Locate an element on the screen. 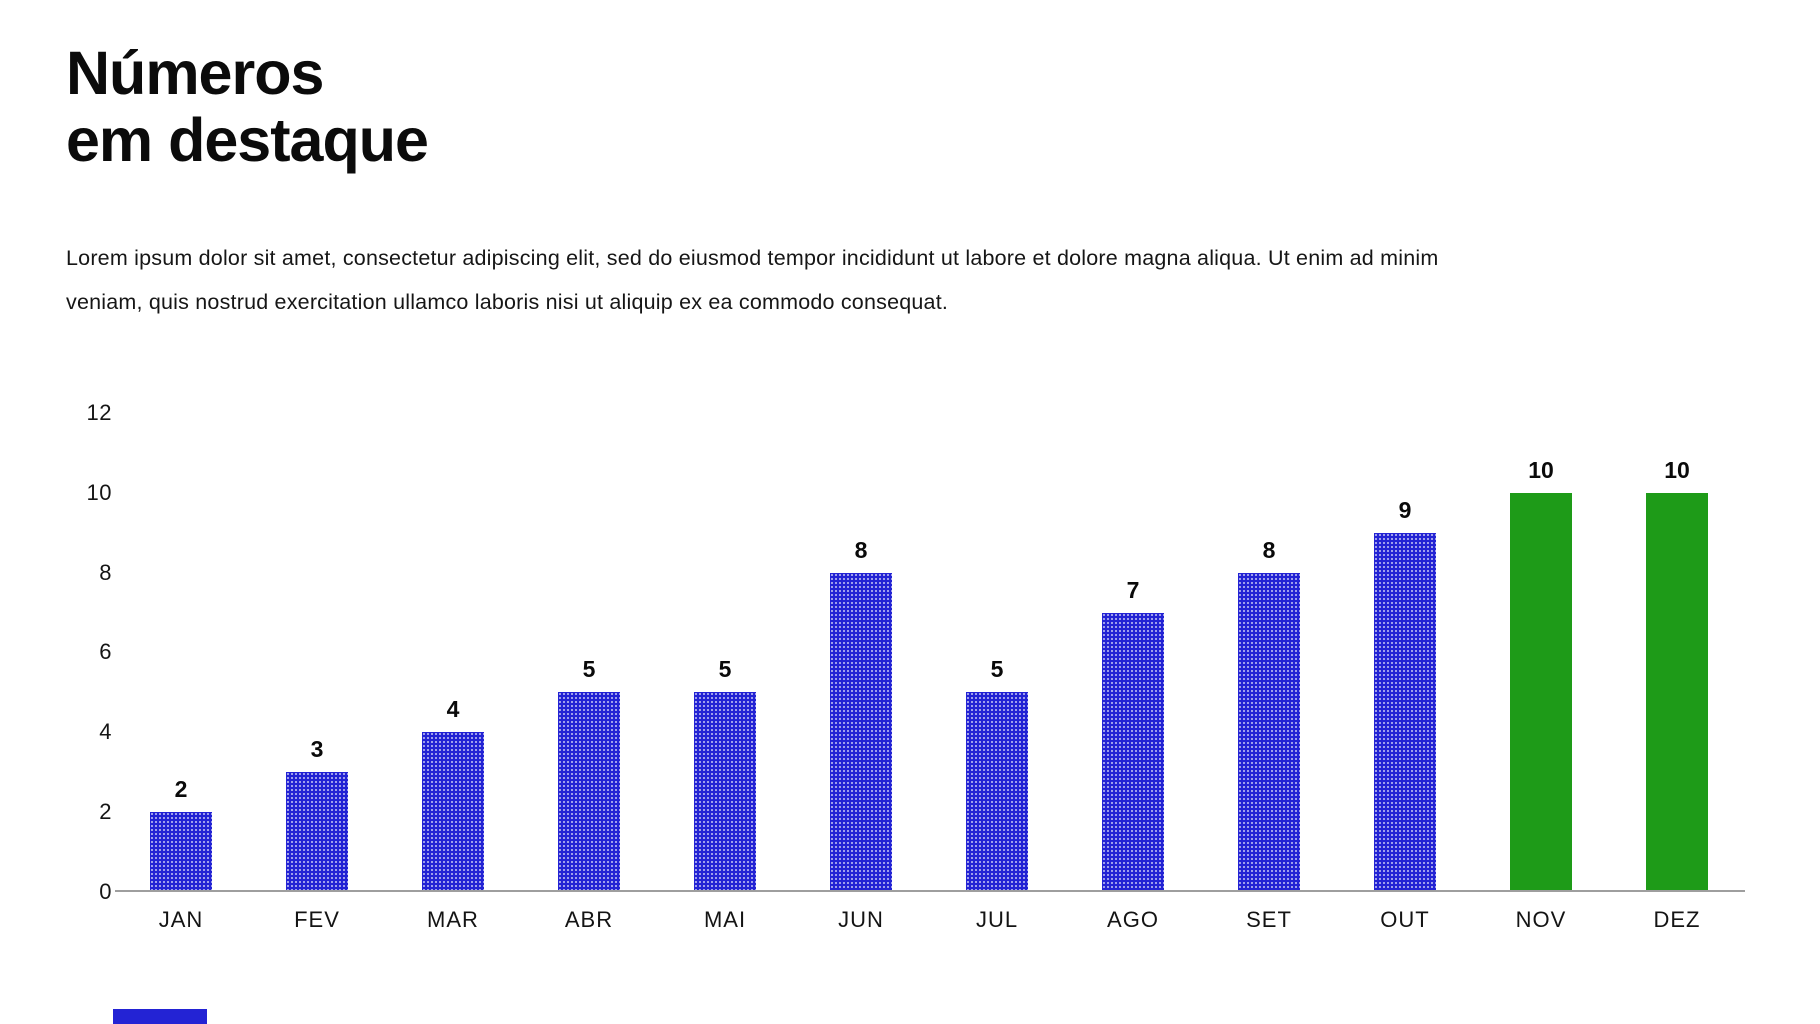 The height and width of the screenshot is (1024, 1820). x-axis-label: MAI is located at coordinates (725, 919).